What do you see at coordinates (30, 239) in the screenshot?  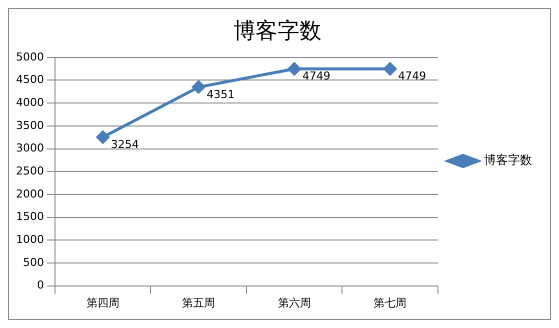 I see `y-tick-label: 1000` at bounding box center [30, 239].